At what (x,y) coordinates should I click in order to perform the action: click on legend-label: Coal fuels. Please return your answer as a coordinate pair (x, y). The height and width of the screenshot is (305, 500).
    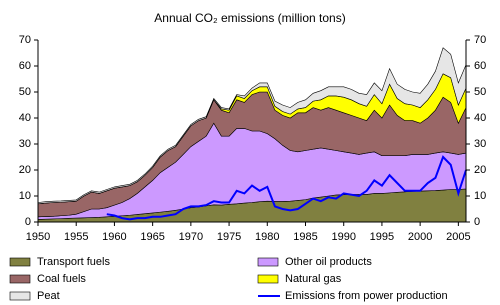
    Looking at the image, I should click on (61, 279).